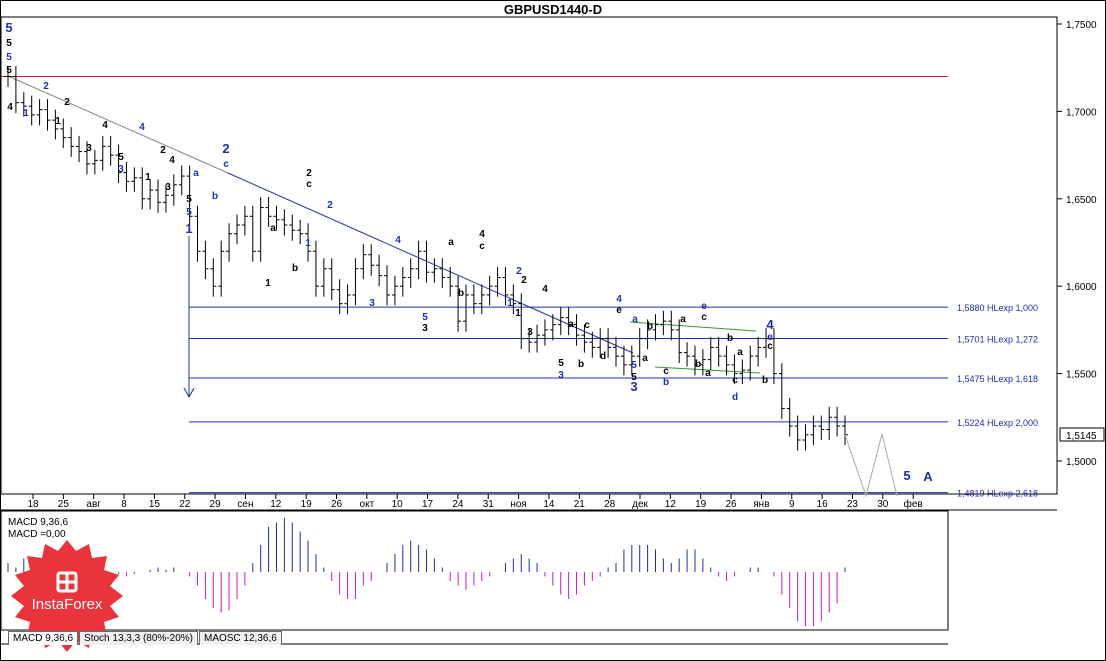 Image resolution: width=1106 pixels, height=661 pixels. What do you see at coordinates (549, 504) in the screenshot?
I see `time-tick-label: 14` at bounding box center [549, 504].